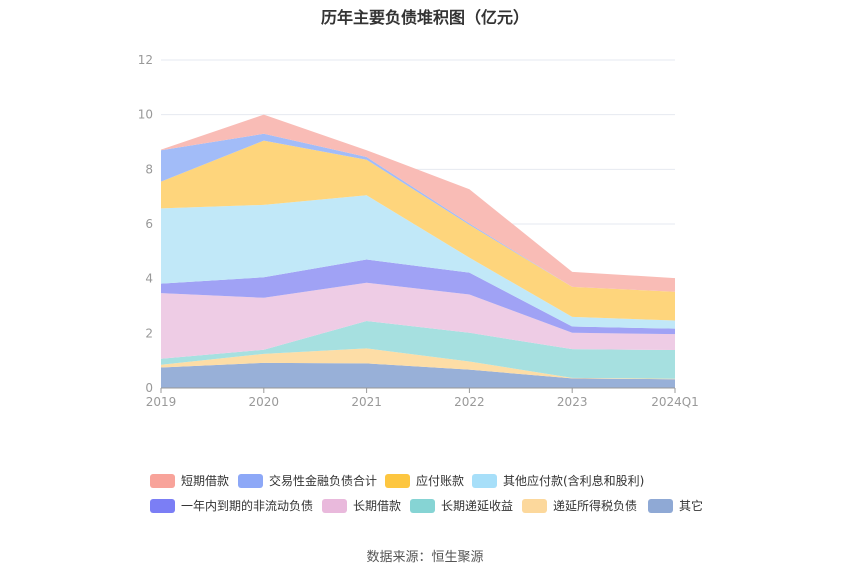 The image size is (850, 575). I want to click on area-其他应付款(含利息和股利), so click(418, 262).